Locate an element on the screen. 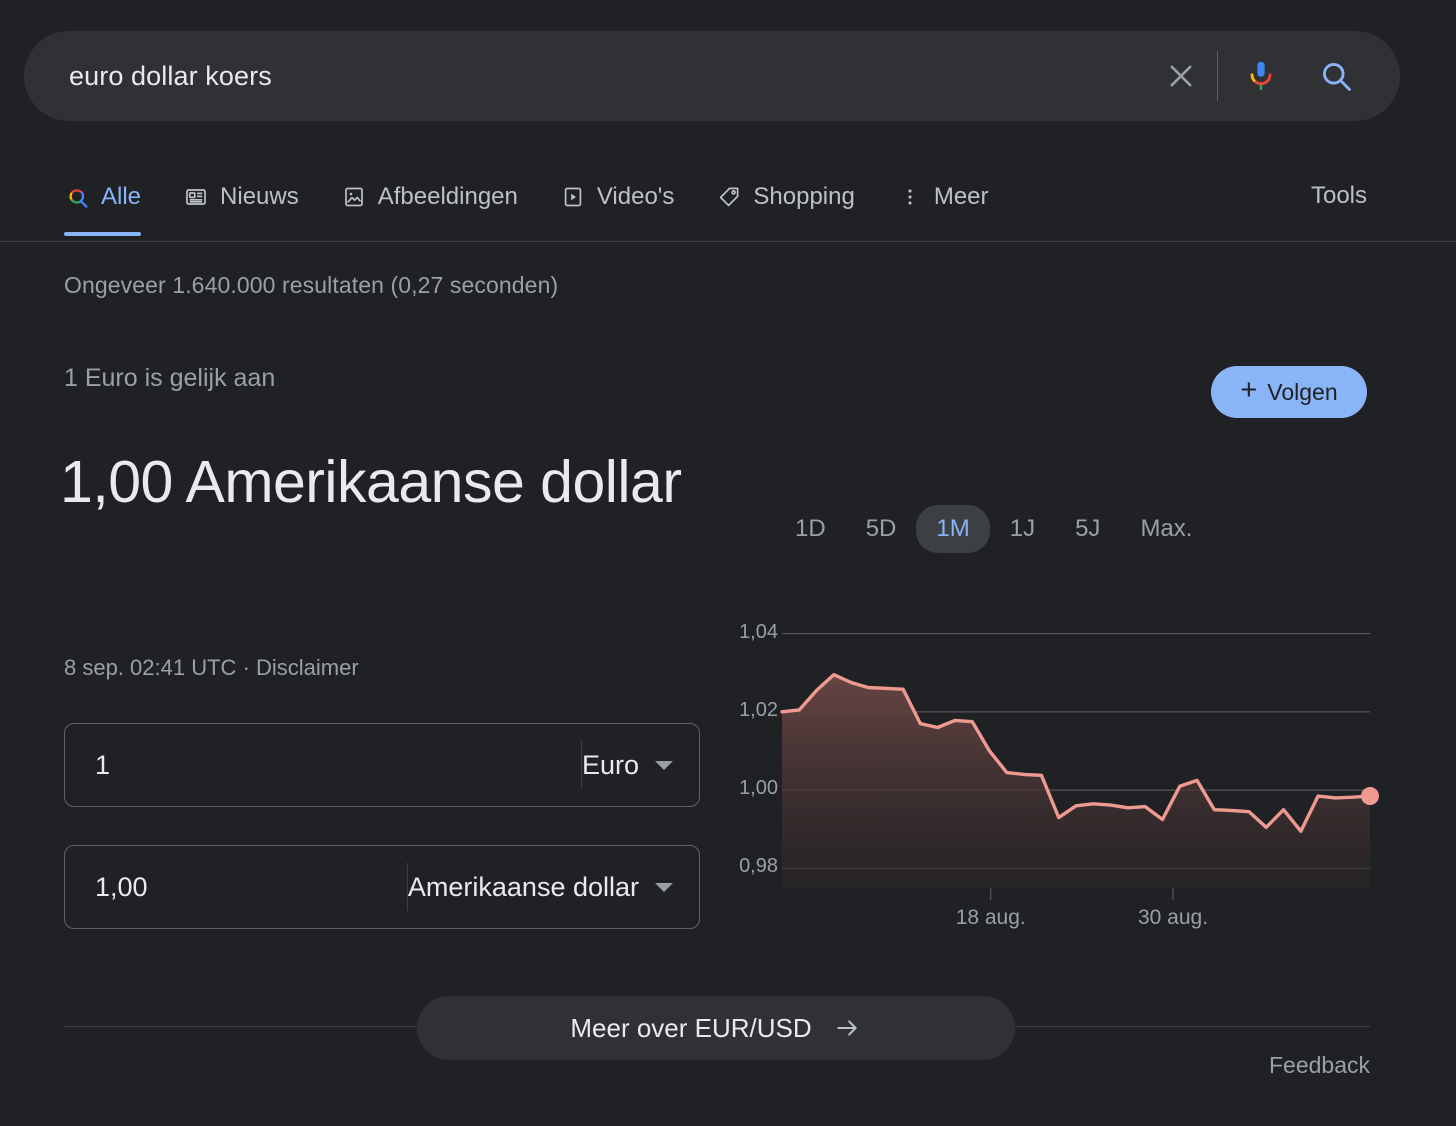 The height and width of the screenshot is (1126, 1456). tab-alle: Alle is located at coordinates (103, 201).